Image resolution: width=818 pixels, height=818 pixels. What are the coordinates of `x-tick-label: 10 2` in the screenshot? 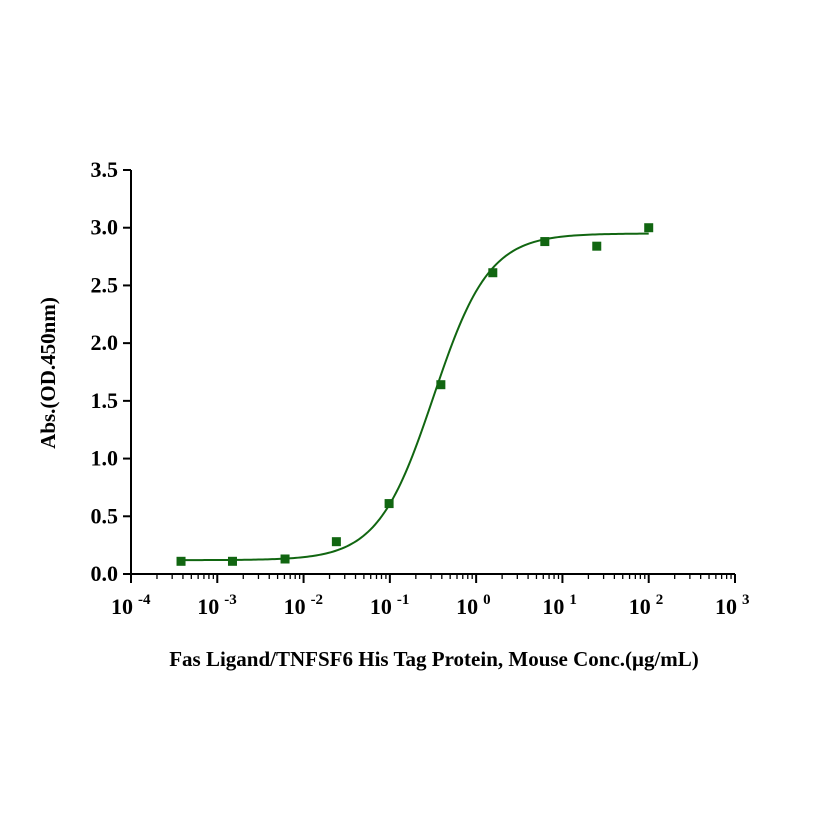 It's located at (646, 605).